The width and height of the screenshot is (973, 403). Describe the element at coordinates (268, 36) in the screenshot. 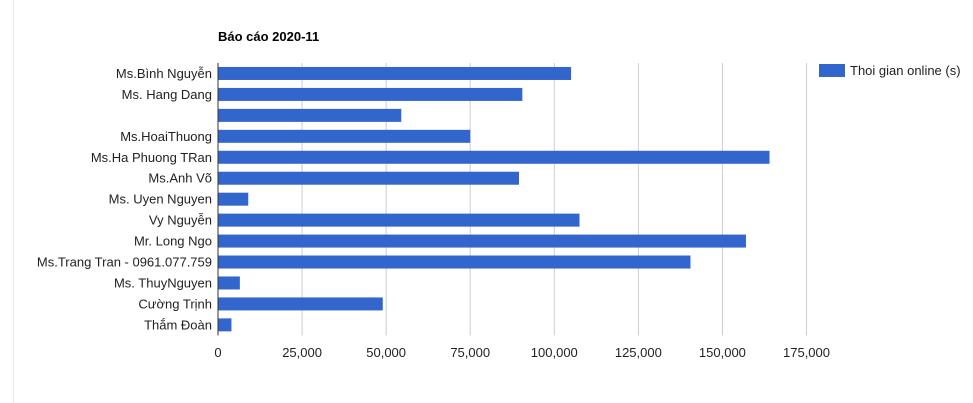

I see `chart-title: Báo cáo 2020-11` at that location.